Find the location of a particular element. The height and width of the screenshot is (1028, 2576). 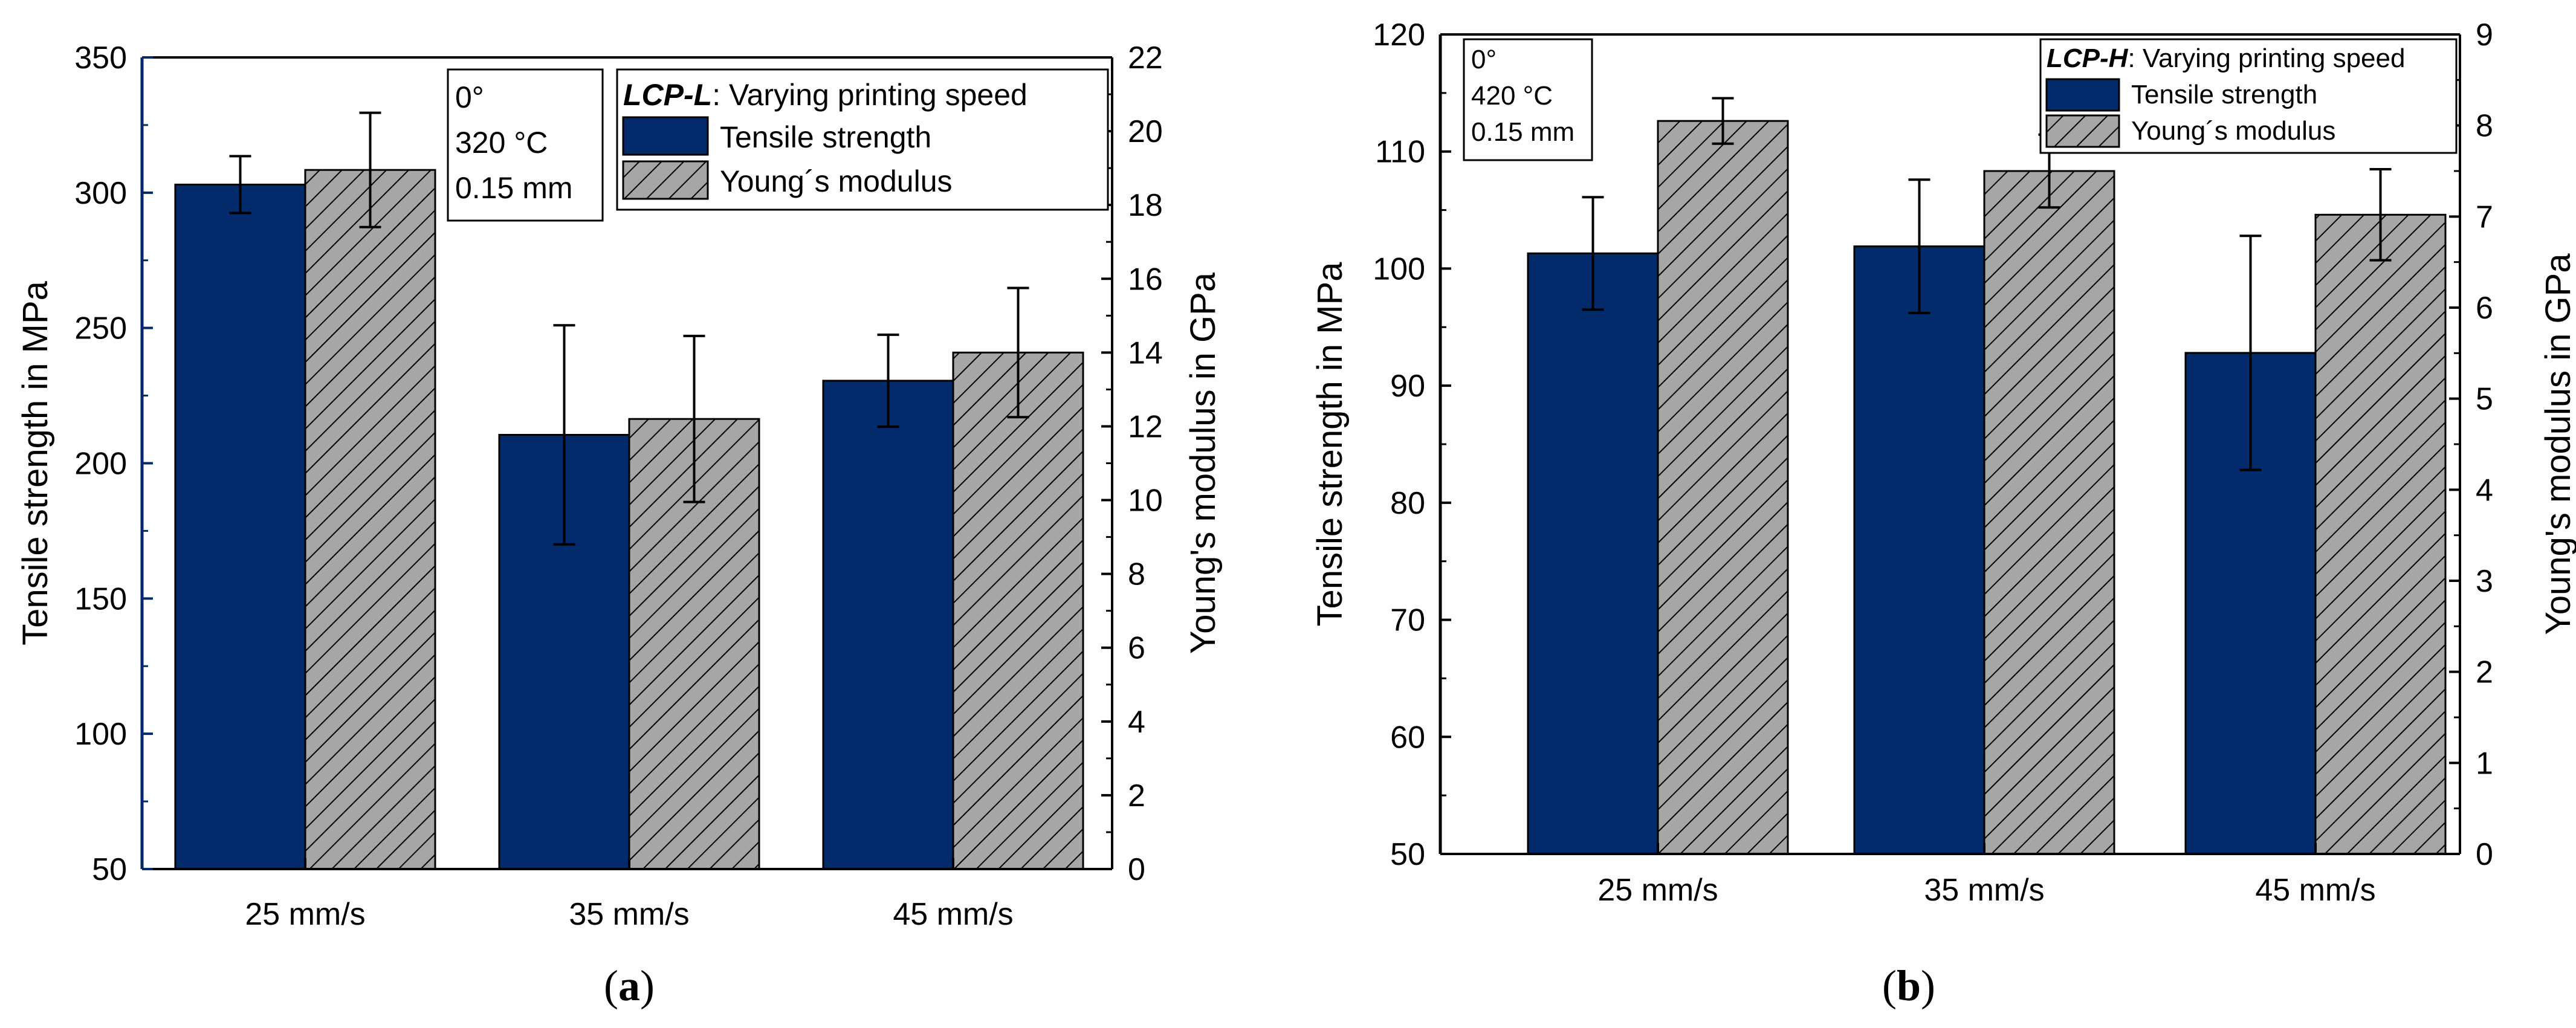

left-tick-label: 350 is located at coordinates (100, 58).